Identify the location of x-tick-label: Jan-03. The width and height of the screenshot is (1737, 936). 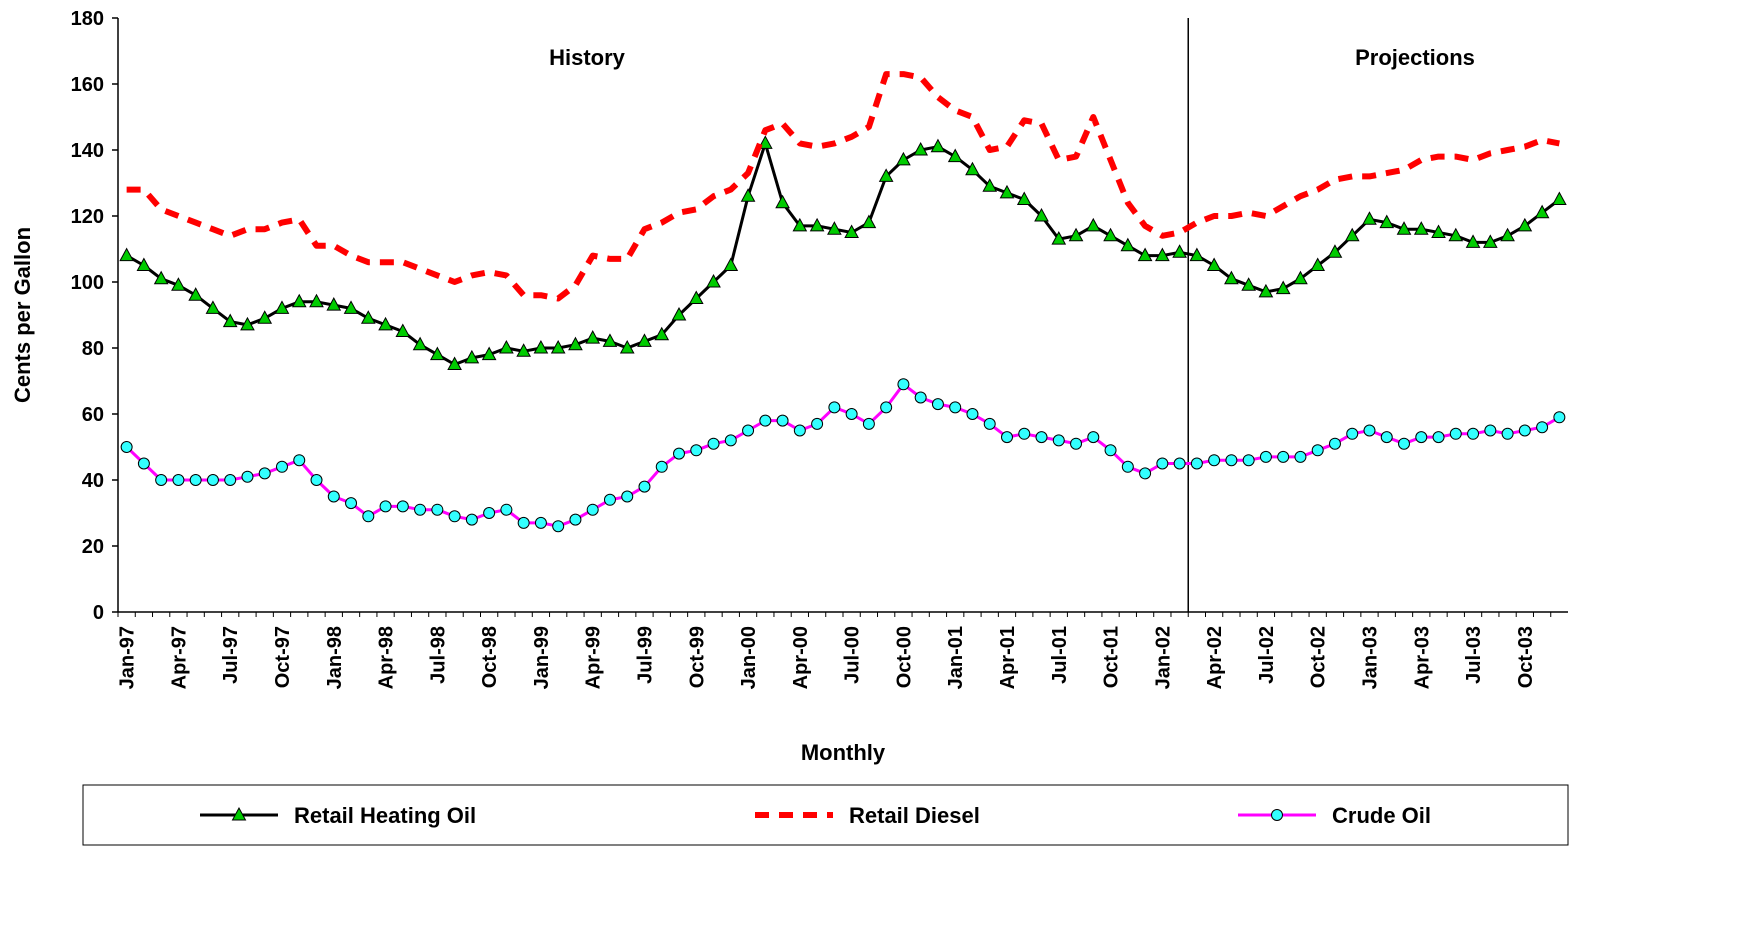
(1370, 657).